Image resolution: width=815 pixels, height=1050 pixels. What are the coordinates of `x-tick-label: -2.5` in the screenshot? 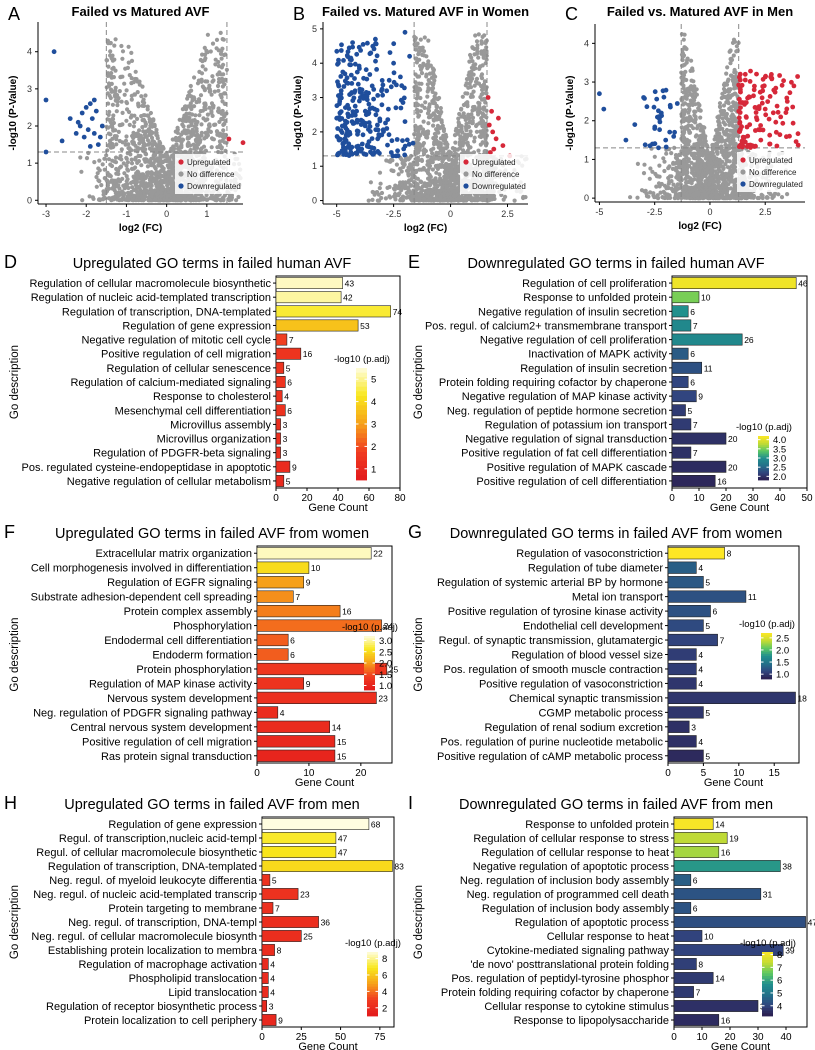 It's located at (394, 214).